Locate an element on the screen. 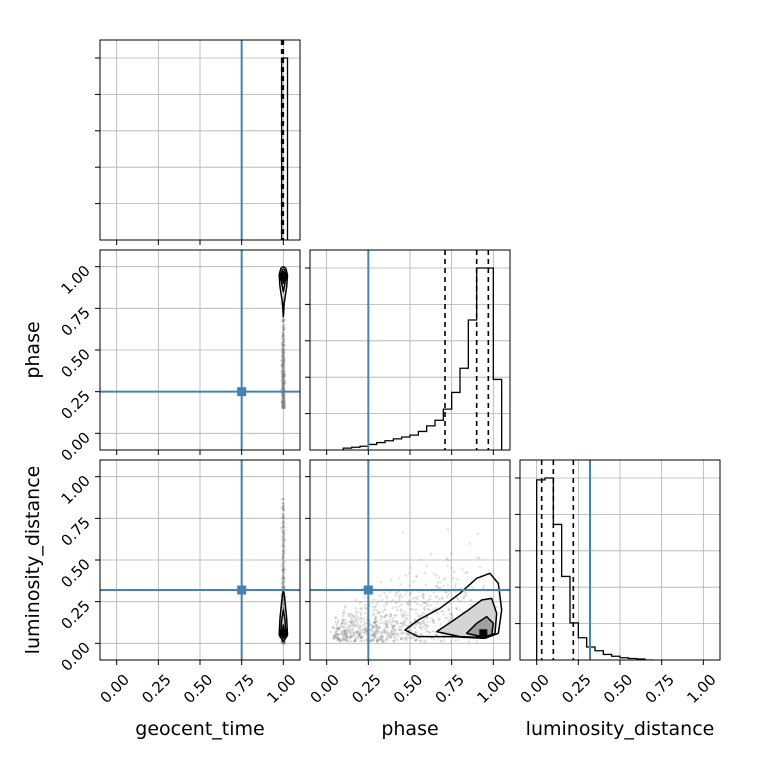 The height and width of the screenshot is (760, 760). panel-2d-content is located at coordinates (410, 560).